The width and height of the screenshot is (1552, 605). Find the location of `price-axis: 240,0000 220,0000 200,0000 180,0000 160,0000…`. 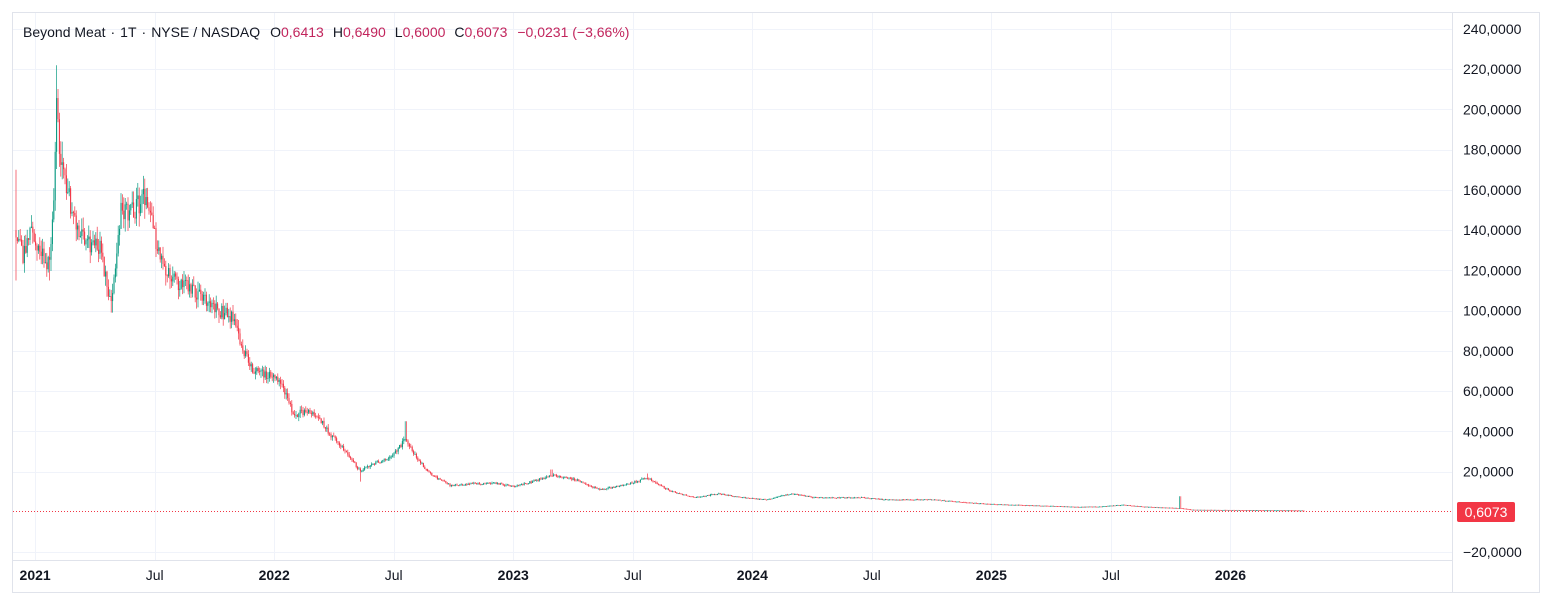

price-axis: 240,0000 220,0000 200,0000 180,0000 160,0000… is located at coordinates (1492, 290).